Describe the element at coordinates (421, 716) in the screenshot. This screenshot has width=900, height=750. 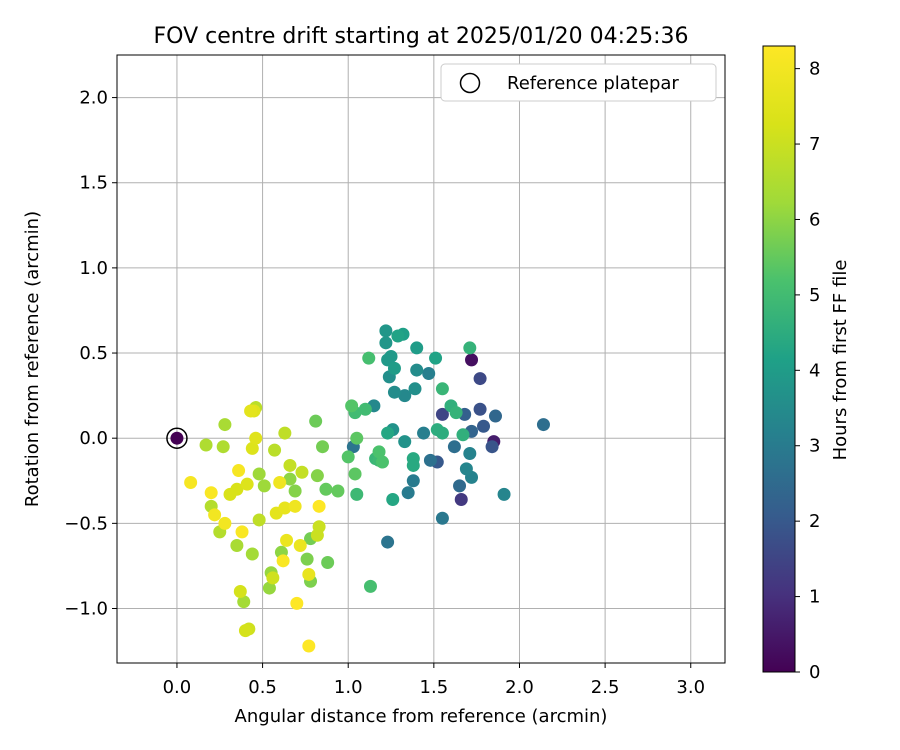
I see `x-axis-label: Angular distance from reference (arcmin)` at that location.